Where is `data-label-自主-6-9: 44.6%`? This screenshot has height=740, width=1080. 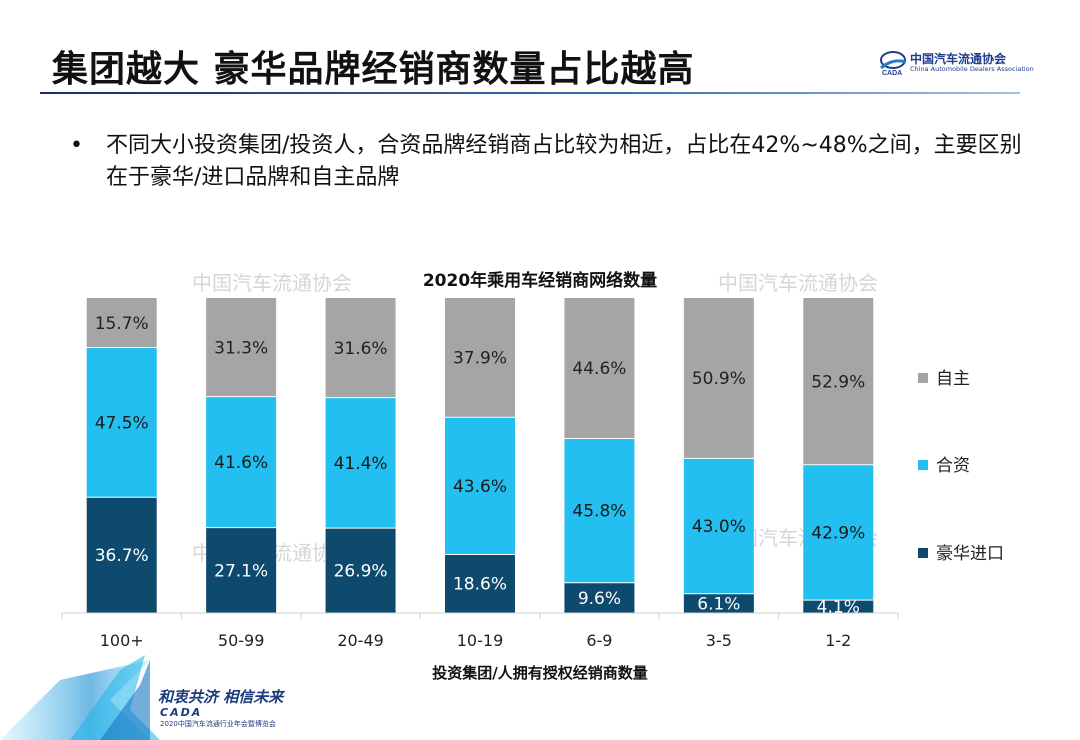
data-label-自主-6-9: 44.6% is located at coordinates (599, 369).